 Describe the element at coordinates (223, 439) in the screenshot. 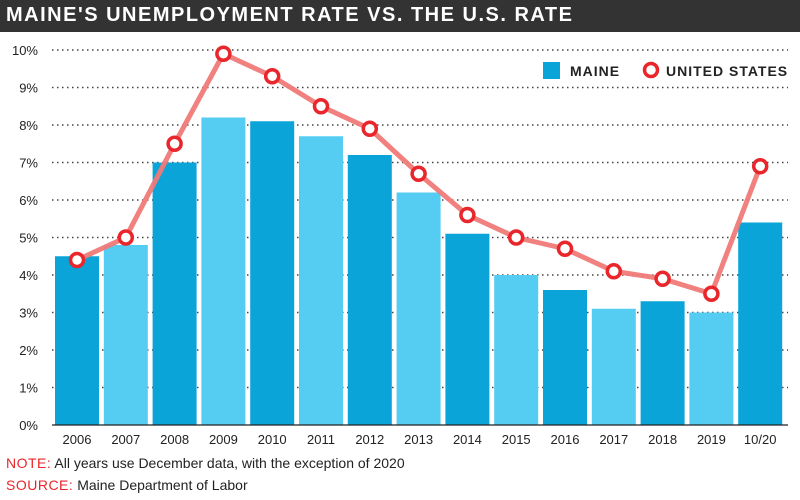

I see `x-tick-label: 2009` at that location.